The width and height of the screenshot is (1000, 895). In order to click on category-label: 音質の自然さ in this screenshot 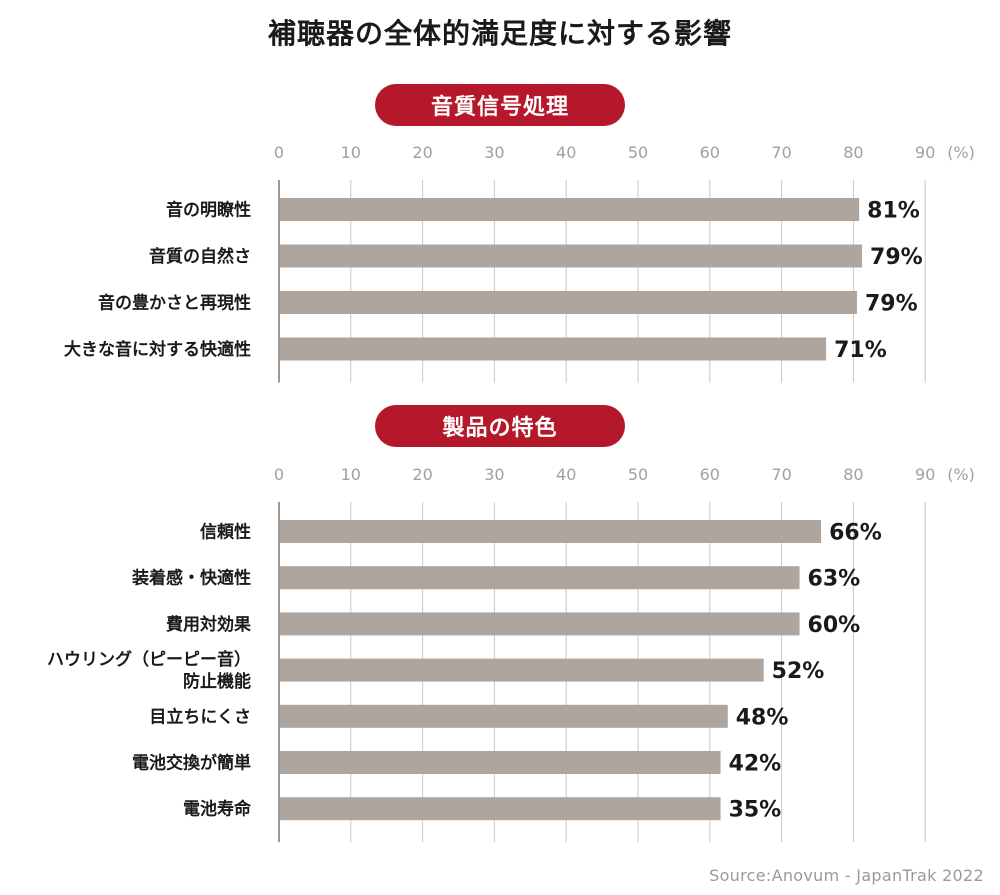, I will do `click(200, 256)`.